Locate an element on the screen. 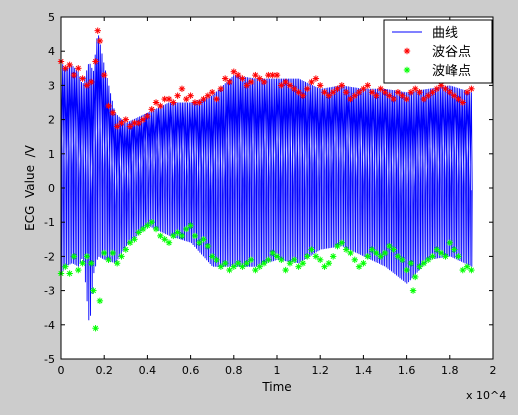  x-tick-label: 1.6 is located at coordinates (407, 370).